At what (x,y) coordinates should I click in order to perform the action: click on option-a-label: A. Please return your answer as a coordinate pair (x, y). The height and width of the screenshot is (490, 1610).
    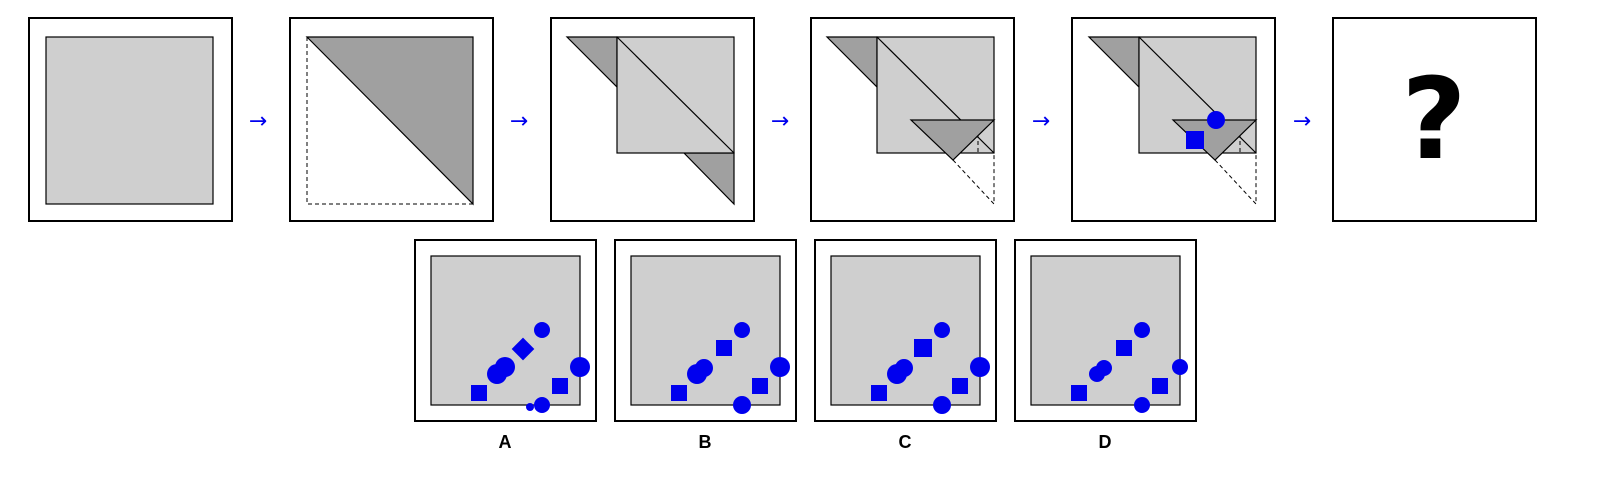
    Looking at the image, I should click on (505, 442).